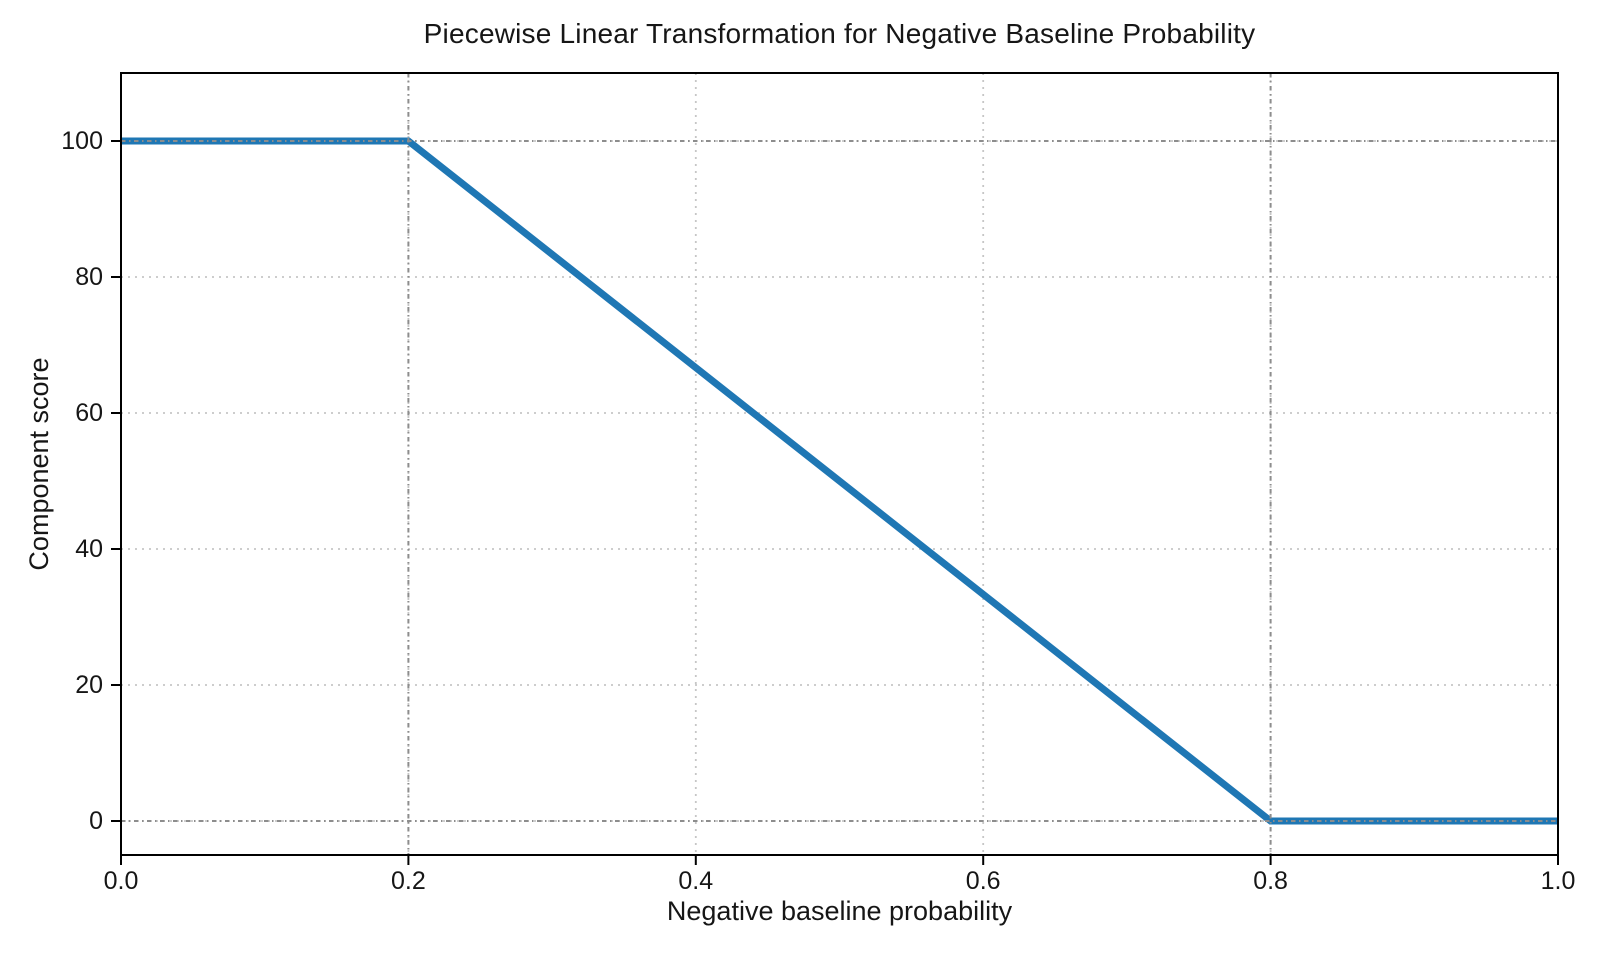  Describe the element at coordinates (1270, 881) in the screenshot. I see `x-tick-label: 0.8` at that location.